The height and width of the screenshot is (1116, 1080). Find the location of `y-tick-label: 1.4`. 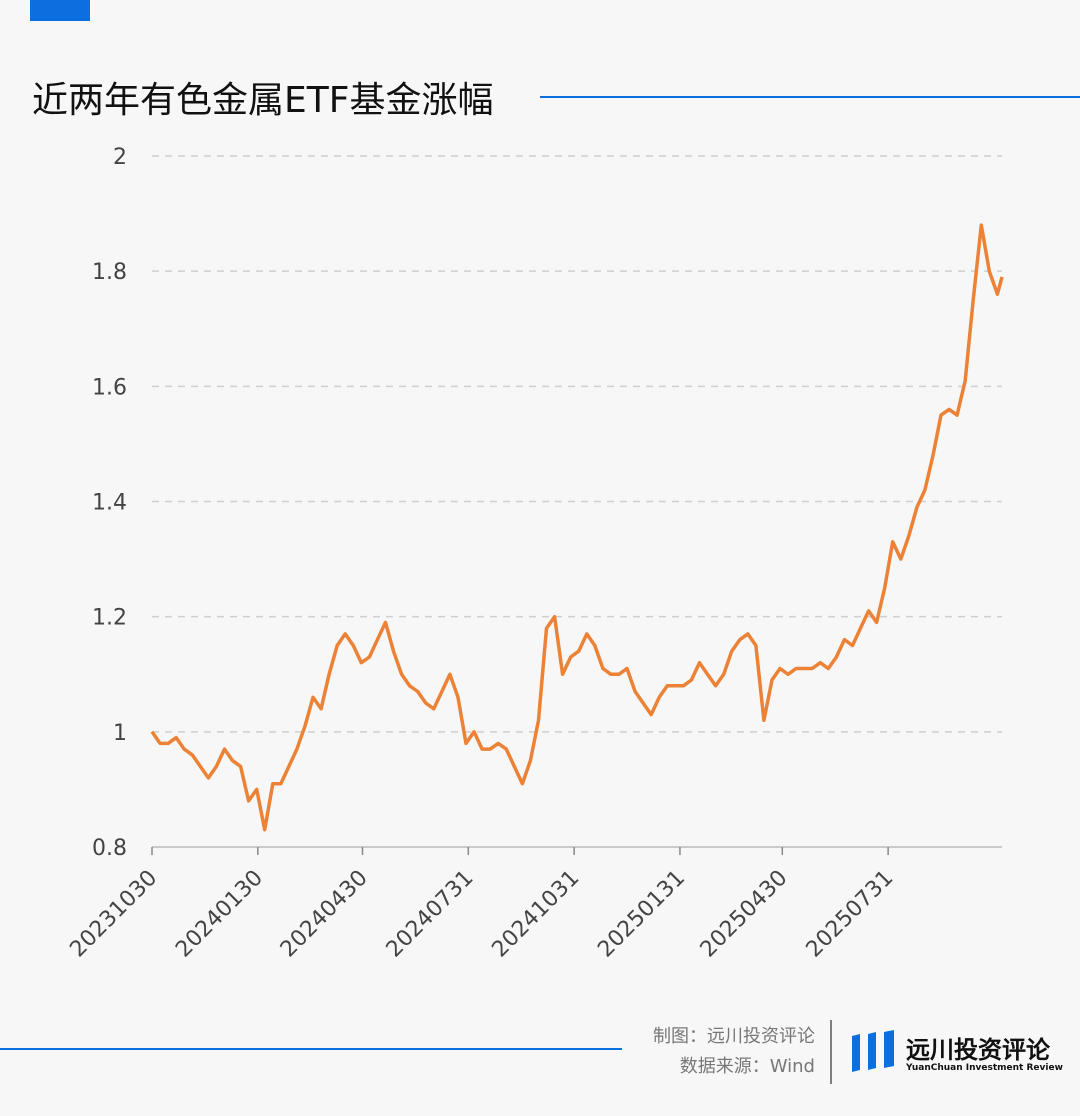

y-tick-label: 1.4 is located at coordinates (109, 503).